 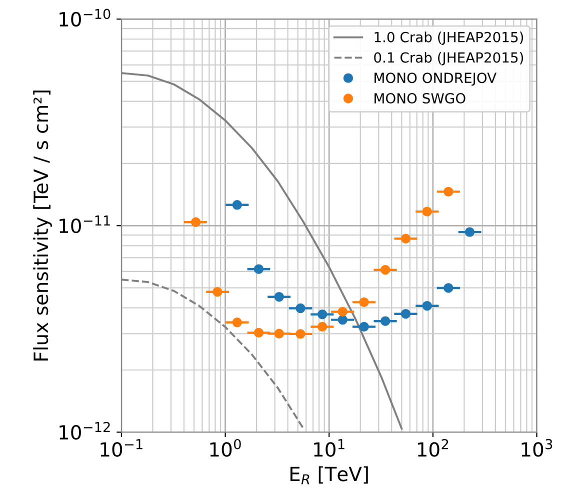 I want to click on y-tick-label: 10$^{−11}$, so click(x=85, y=225).